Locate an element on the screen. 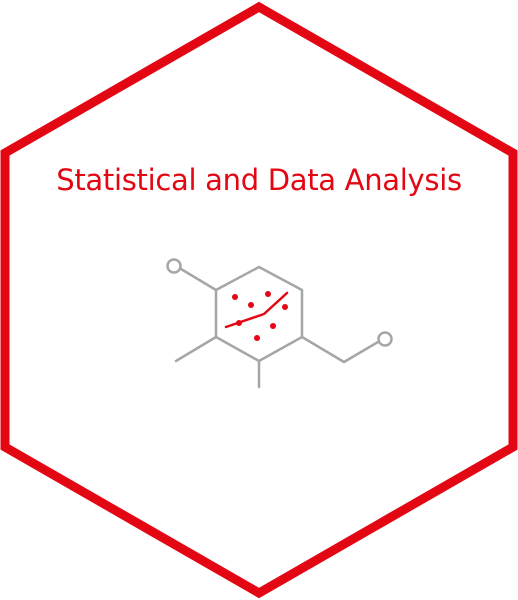 Image resolution: width=518 pixels, height=600 pixels. bond-top-left is located at coordinates (198, 279).